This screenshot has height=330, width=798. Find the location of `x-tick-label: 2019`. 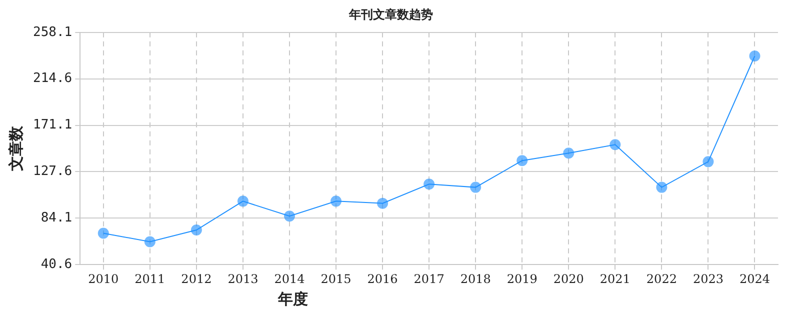

x-tick-label: 2019 is located at coordinates (522, 279).